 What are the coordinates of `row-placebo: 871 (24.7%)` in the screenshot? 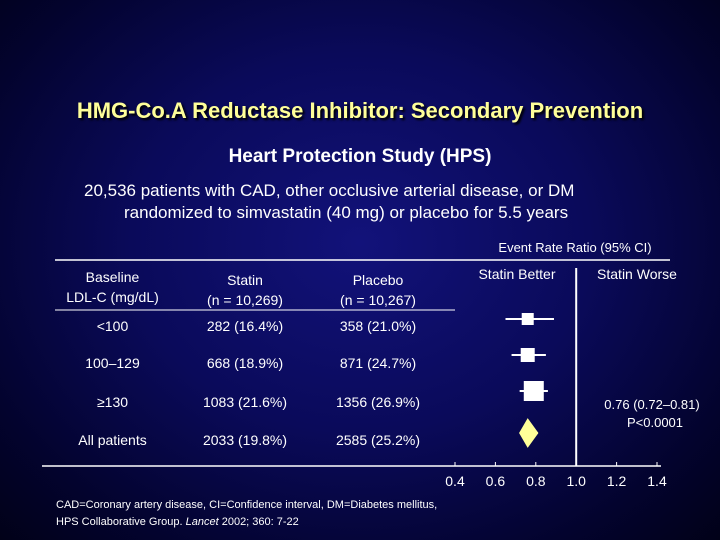 It's located at (378, 363).